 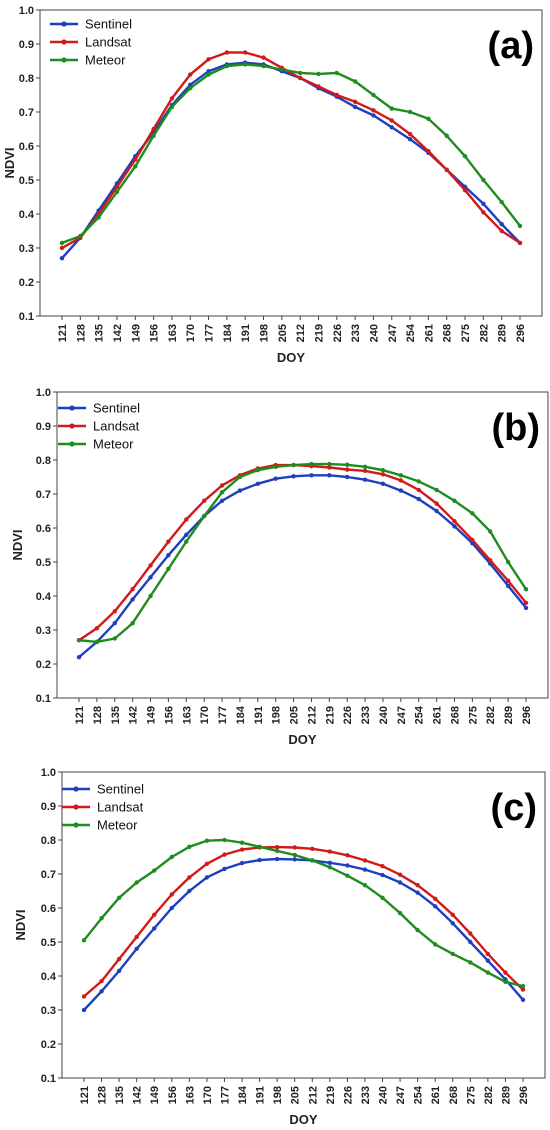 What do you see at coordinates (155, 333) in the screenshot?
I see `x-tick-label: 156` at bounding box center [155, 333].